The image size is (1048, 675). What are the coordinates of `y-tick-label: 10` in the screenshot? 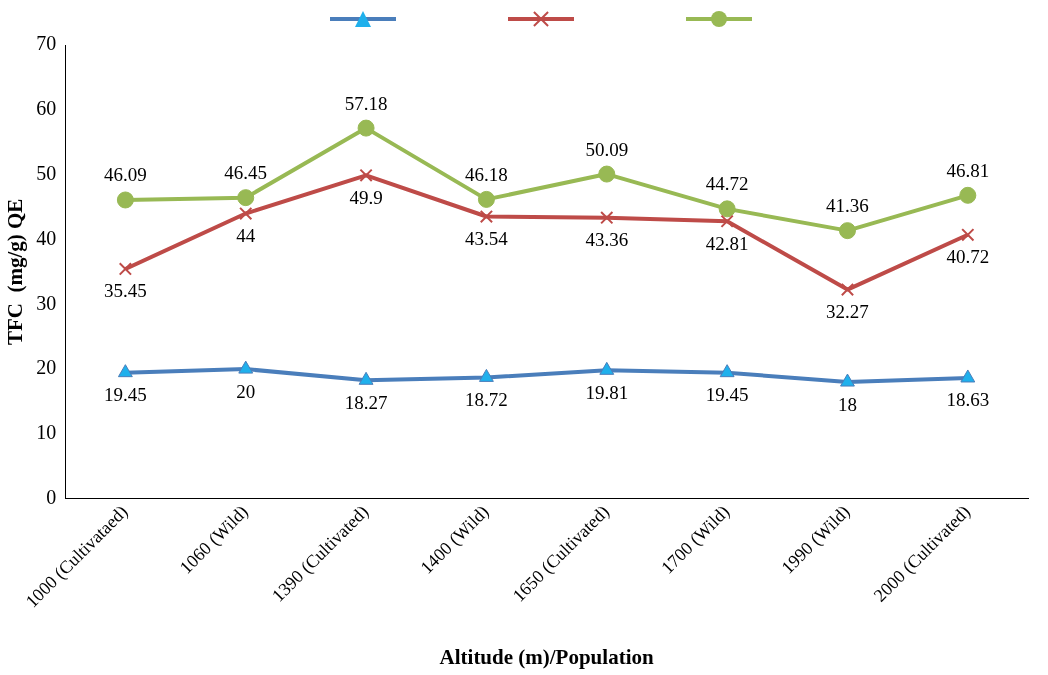 It's located at (46, 432).